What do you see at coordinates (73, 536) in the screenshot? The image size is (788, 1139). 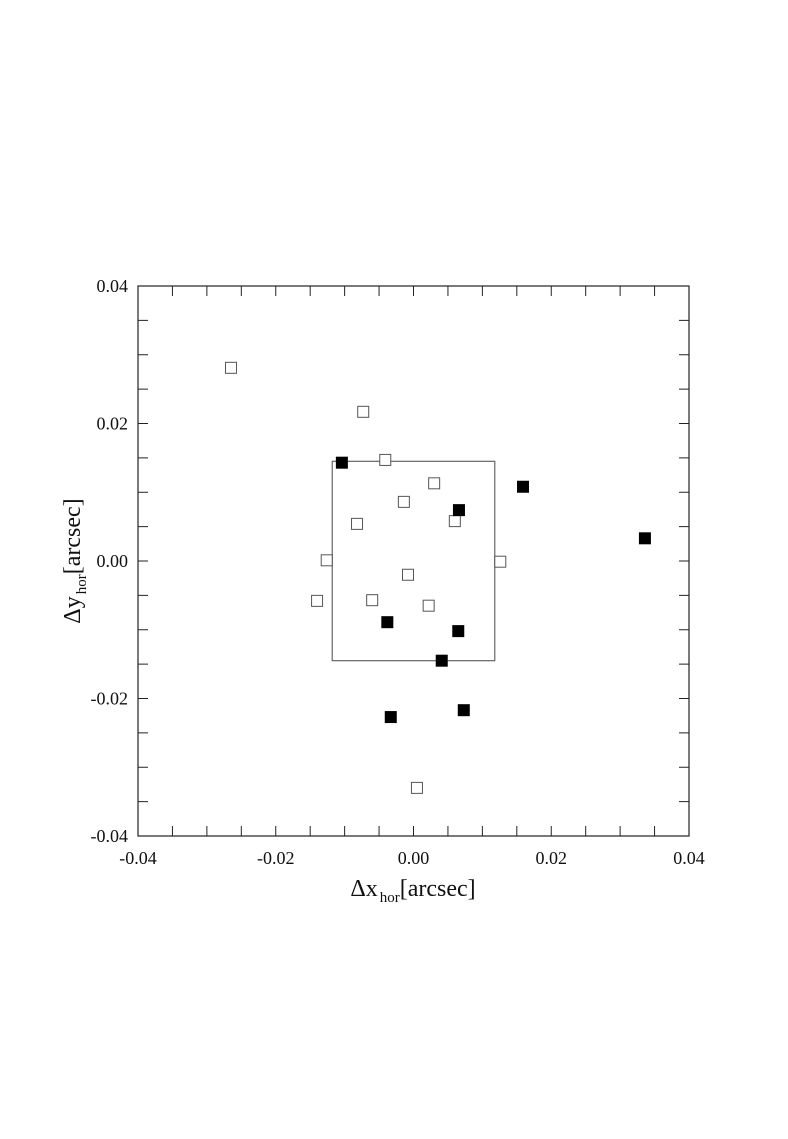 I see `y-label-unit: [arcsec]` at bounding box center [73, 536].